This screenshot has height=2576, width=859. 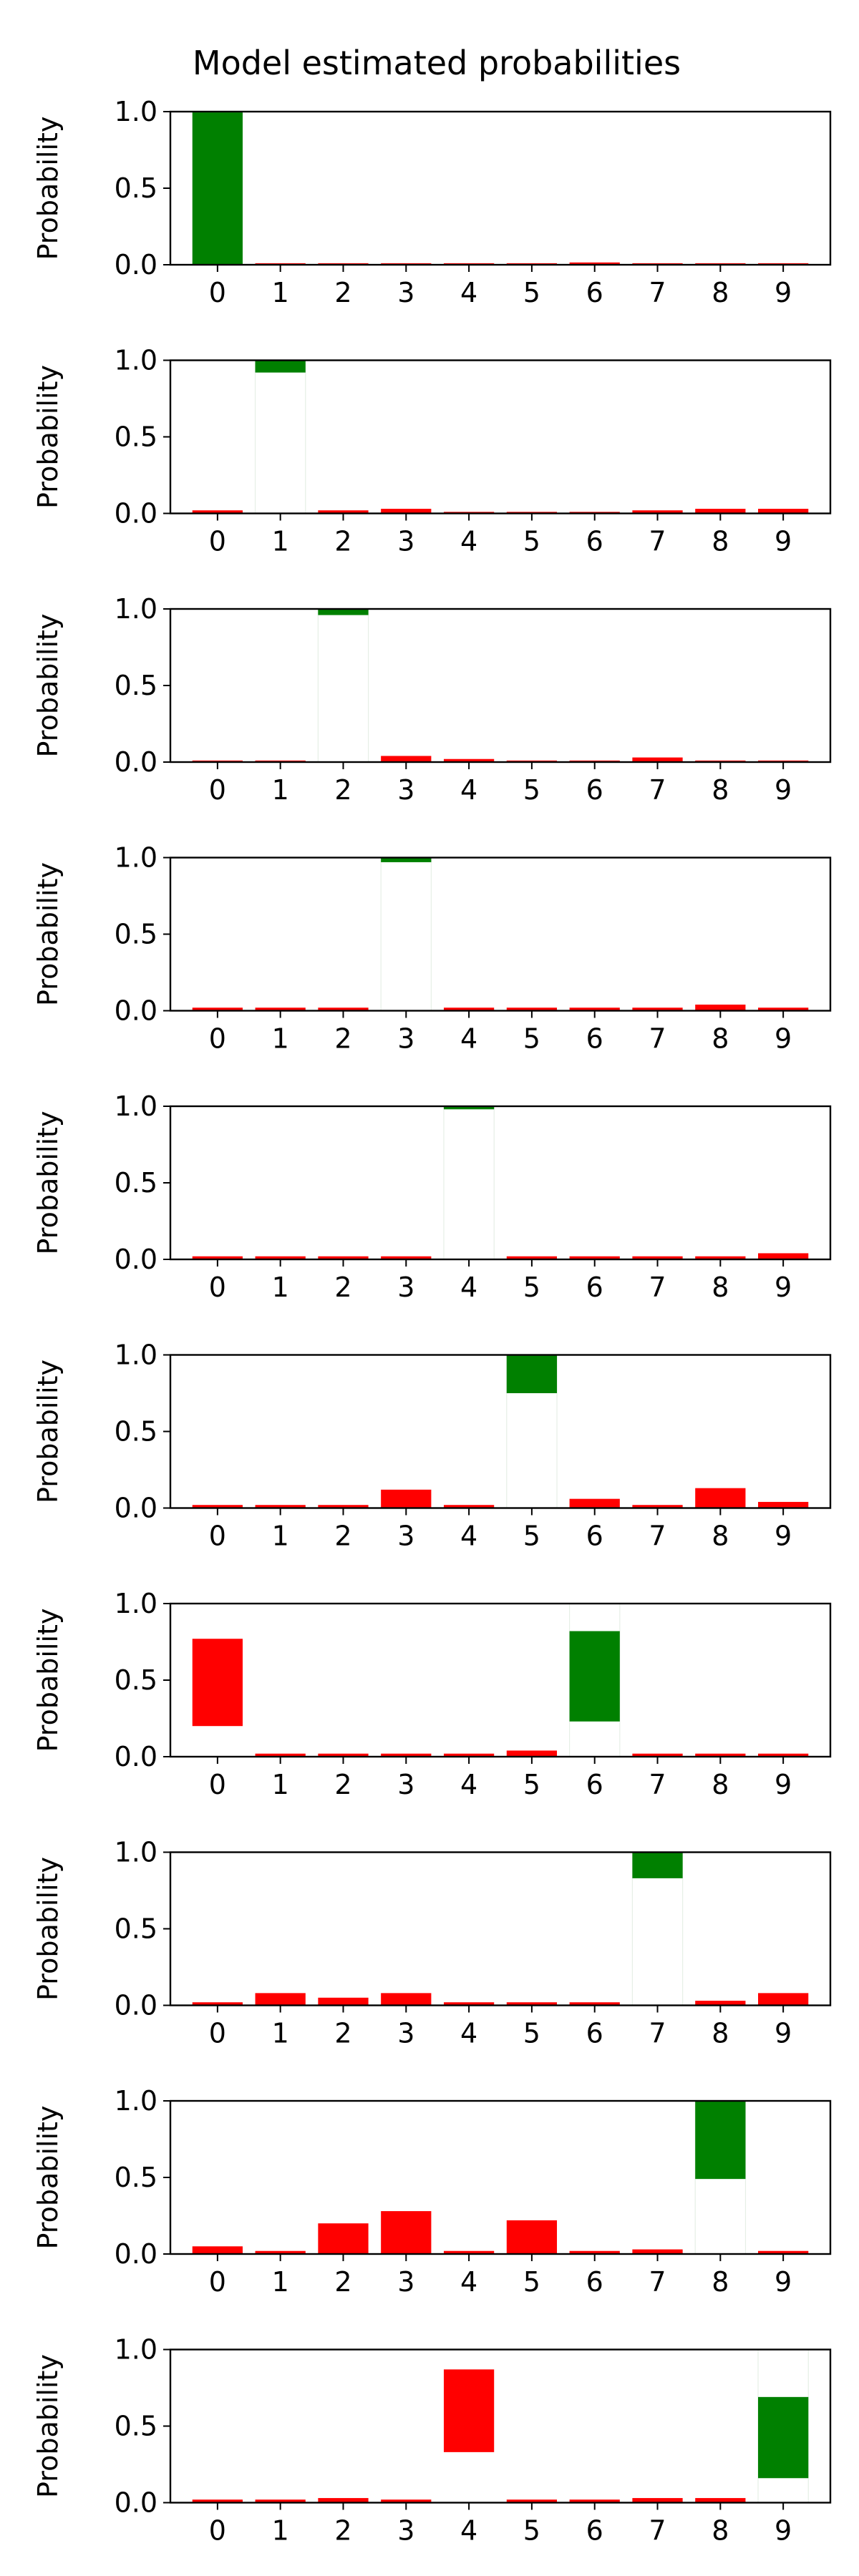 What do you see at coordinates (432, 948) in the screenshot?
I see `subplot-3: 0.0 0.5 1.0 0 1 2 3 4 5 6 7 8 9 Probability` at bounding box center [432, 948].